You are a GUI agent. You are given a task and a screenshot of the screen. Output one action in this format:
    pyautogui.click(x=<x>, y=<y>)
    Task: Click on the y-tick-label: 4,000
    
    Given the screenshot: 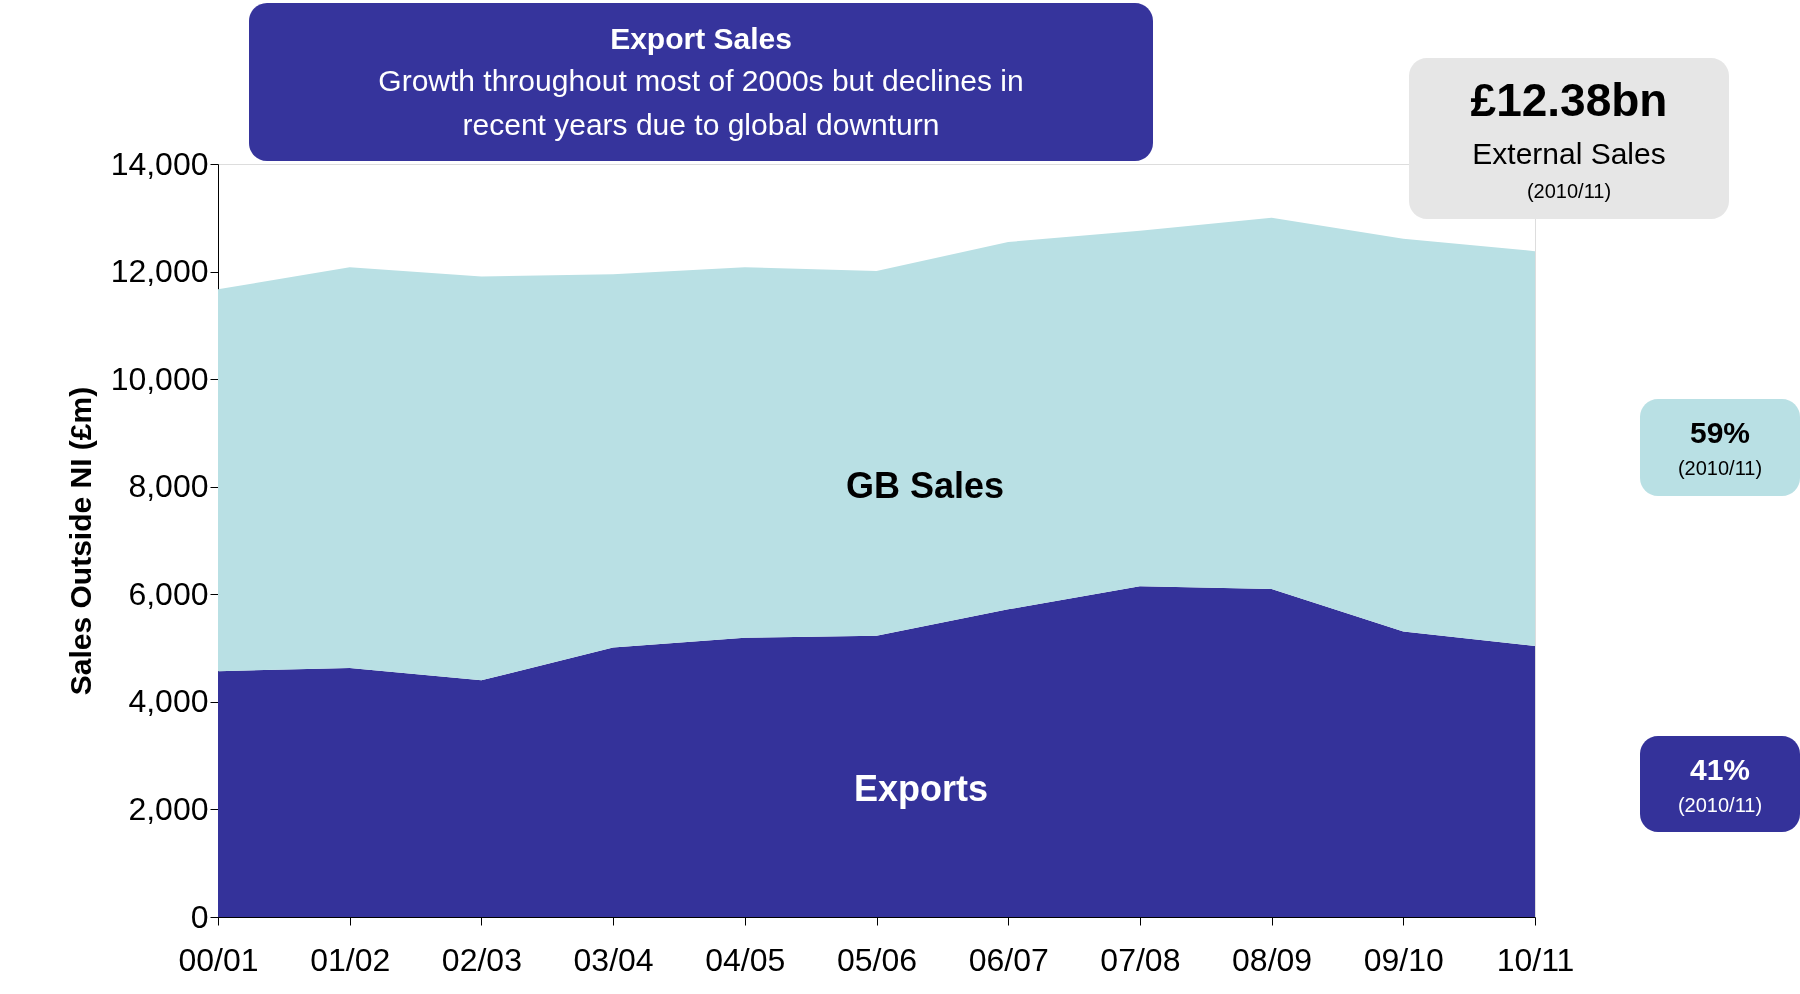 What is the action you would take?
    pyautogui.click(x=168, y=701)
    